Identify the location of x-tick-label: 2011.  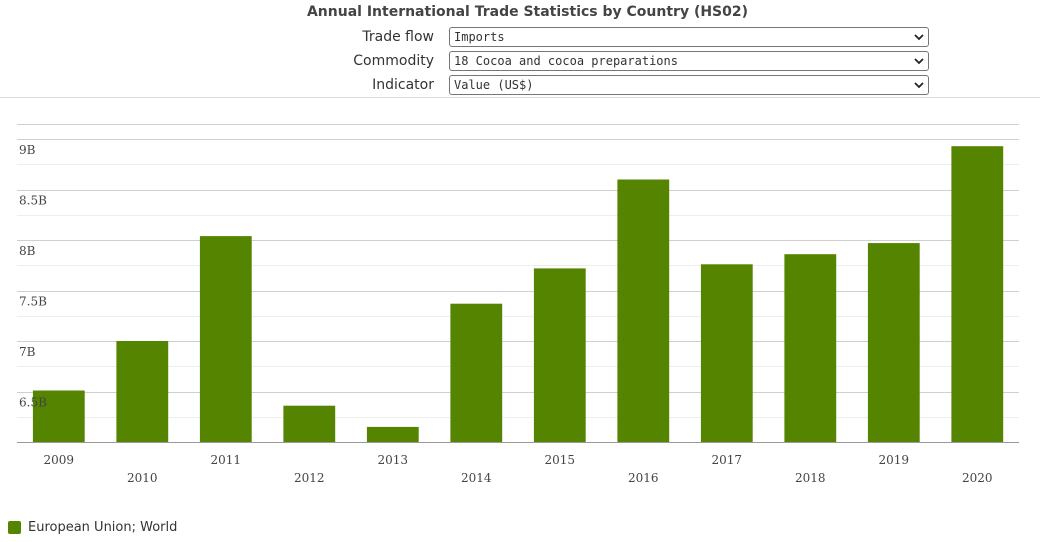
(226, 460).